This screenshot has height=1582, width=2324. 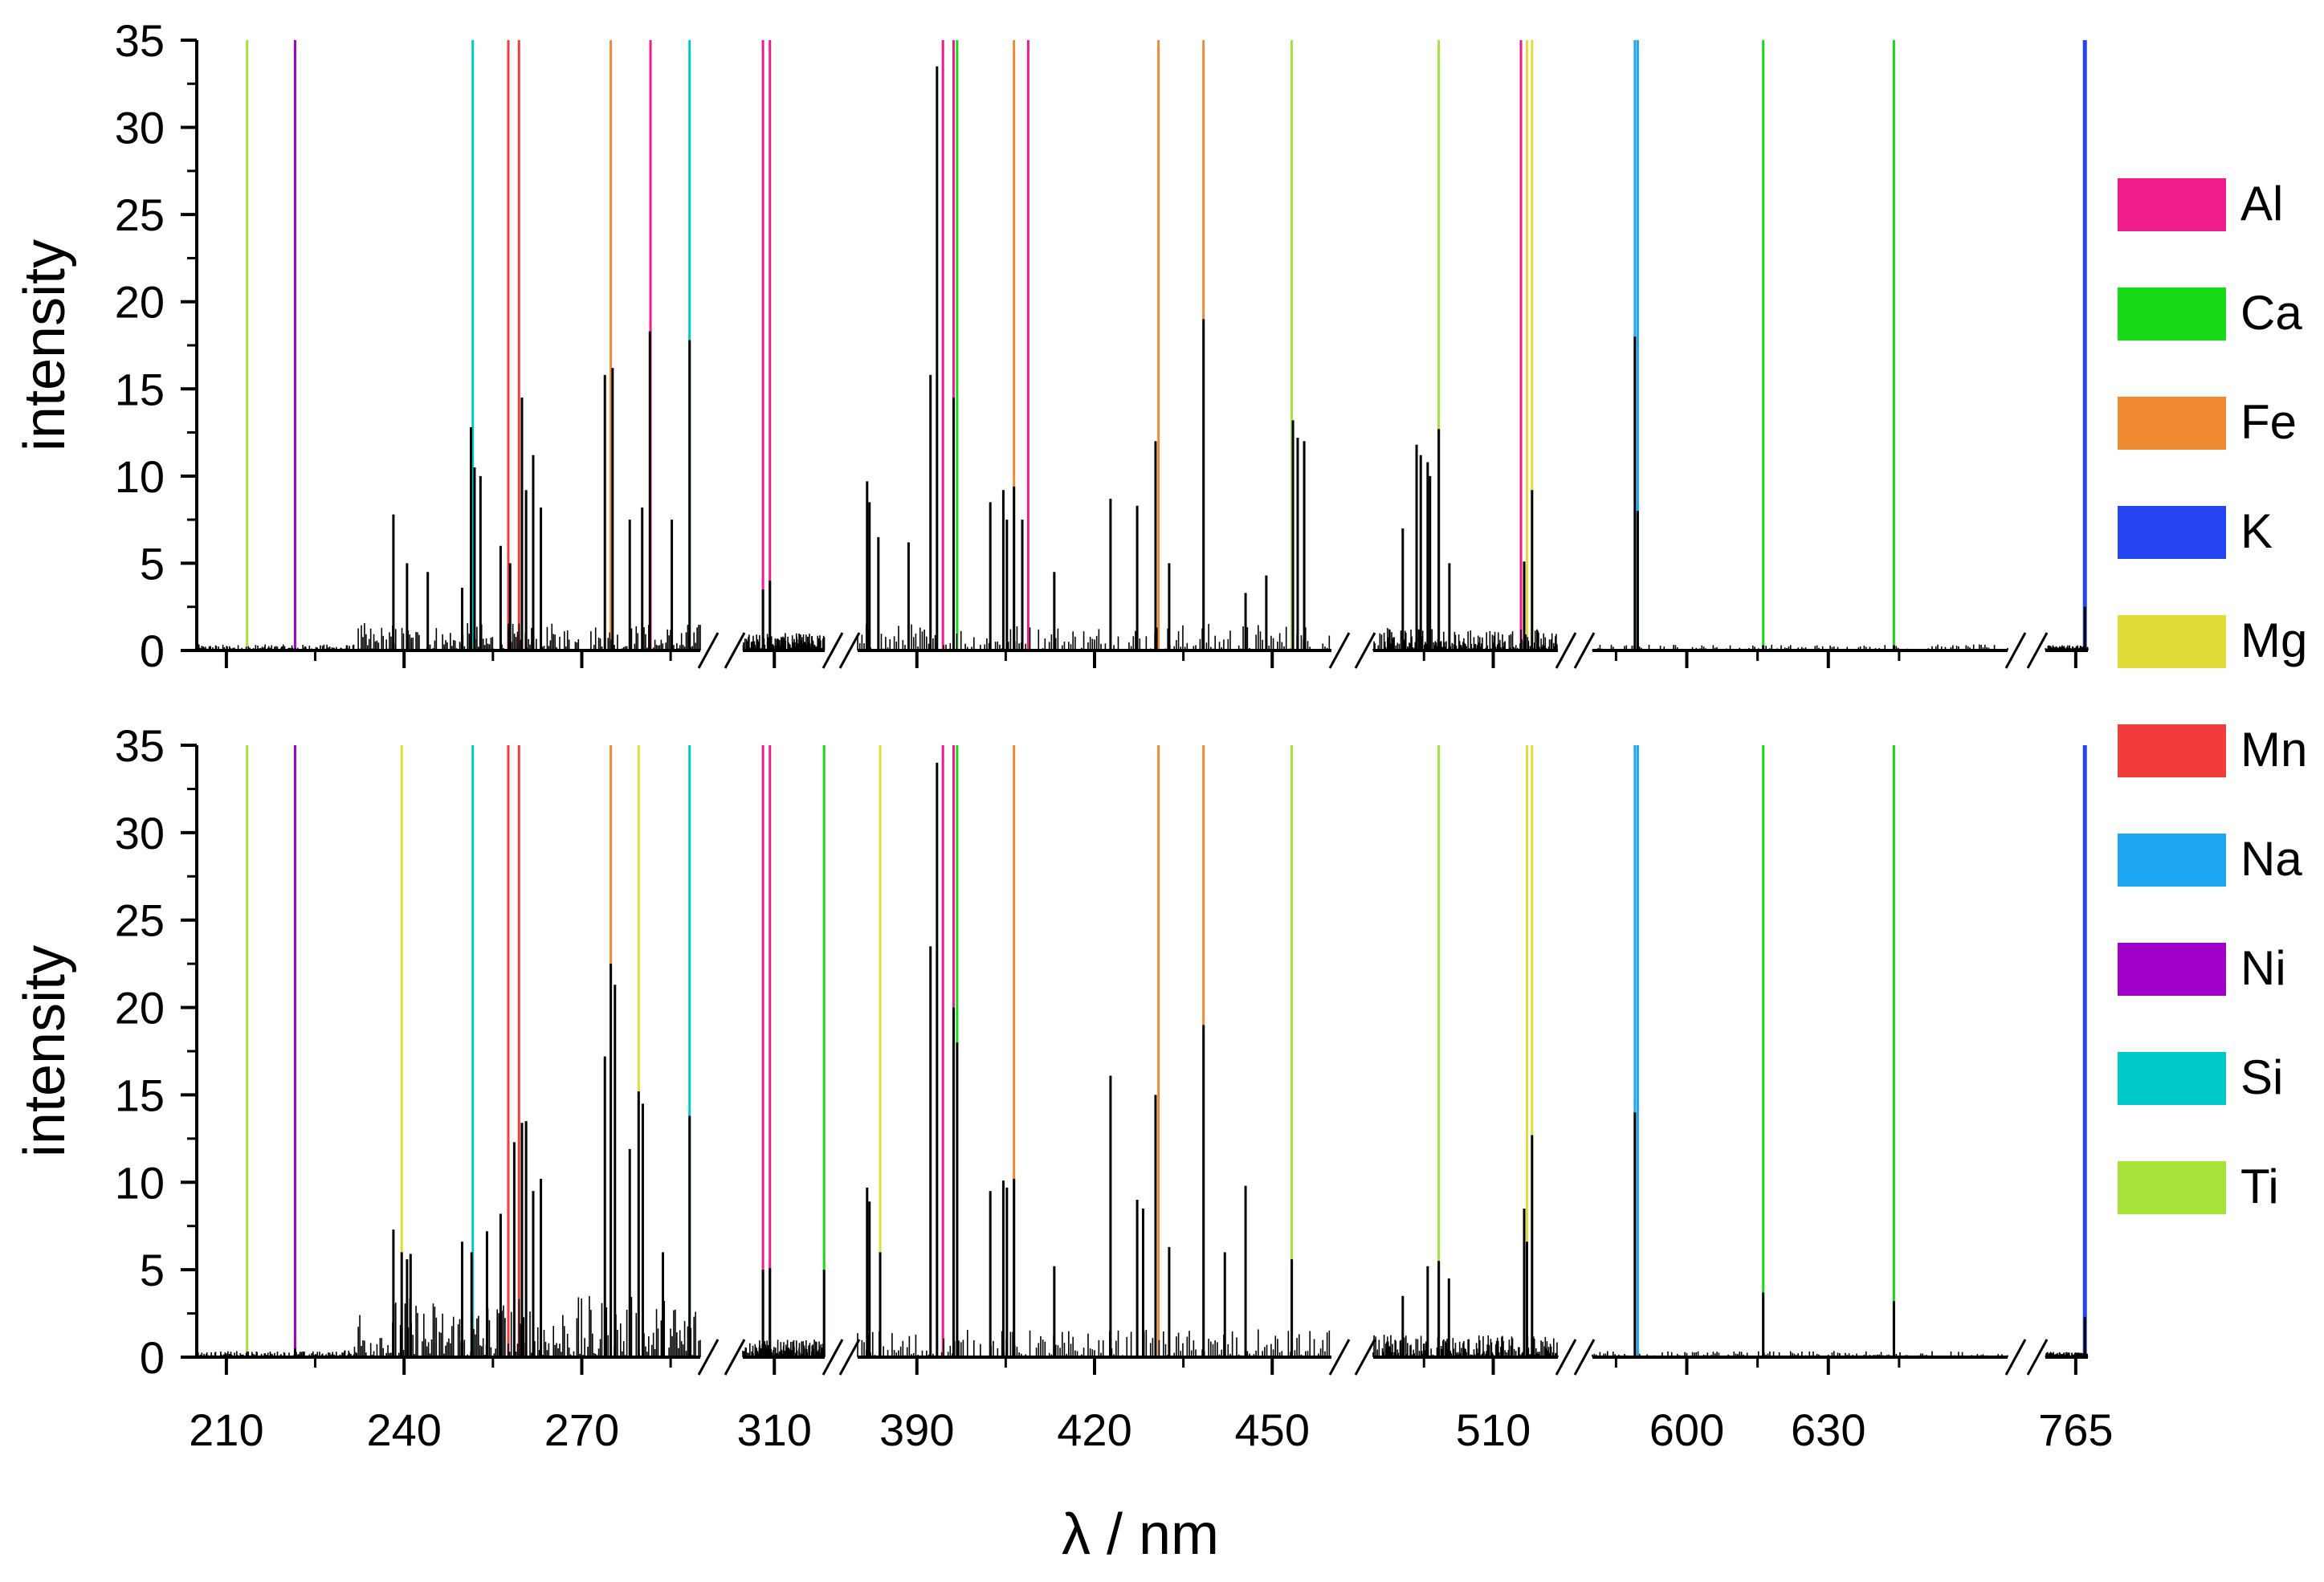 I want to click on legend-item-al: Al, so click(x=2200, y=204).